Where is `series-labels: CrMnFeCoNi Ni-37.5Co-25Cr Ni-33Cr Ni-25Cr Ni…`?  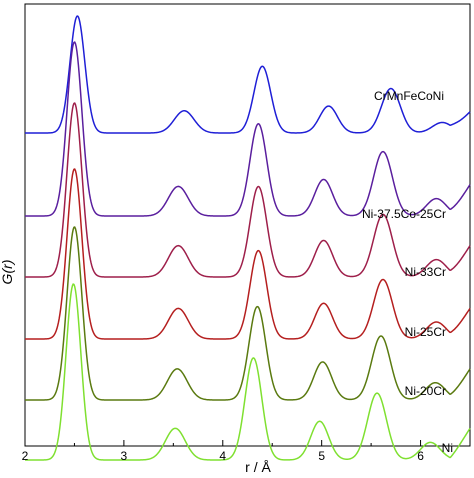 series-labels: CrMnFeCoNi Ni-37.5Co-25Cr Ni-33Cr Ni-25Cr Ni… is located at coordinates (407, 272).